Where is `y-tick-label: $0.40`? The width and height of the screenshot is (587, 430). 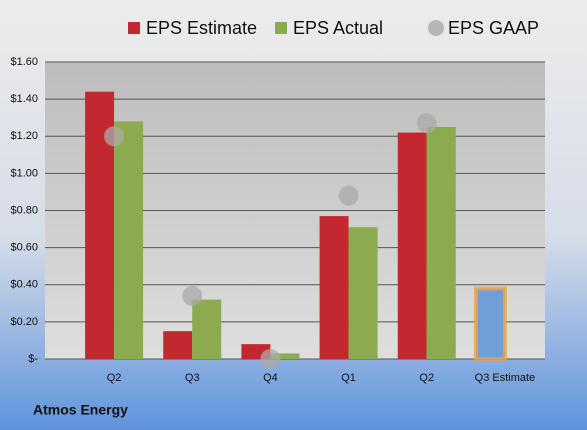
y-tick-label: $0.40 is located at coordinates (24, 285).